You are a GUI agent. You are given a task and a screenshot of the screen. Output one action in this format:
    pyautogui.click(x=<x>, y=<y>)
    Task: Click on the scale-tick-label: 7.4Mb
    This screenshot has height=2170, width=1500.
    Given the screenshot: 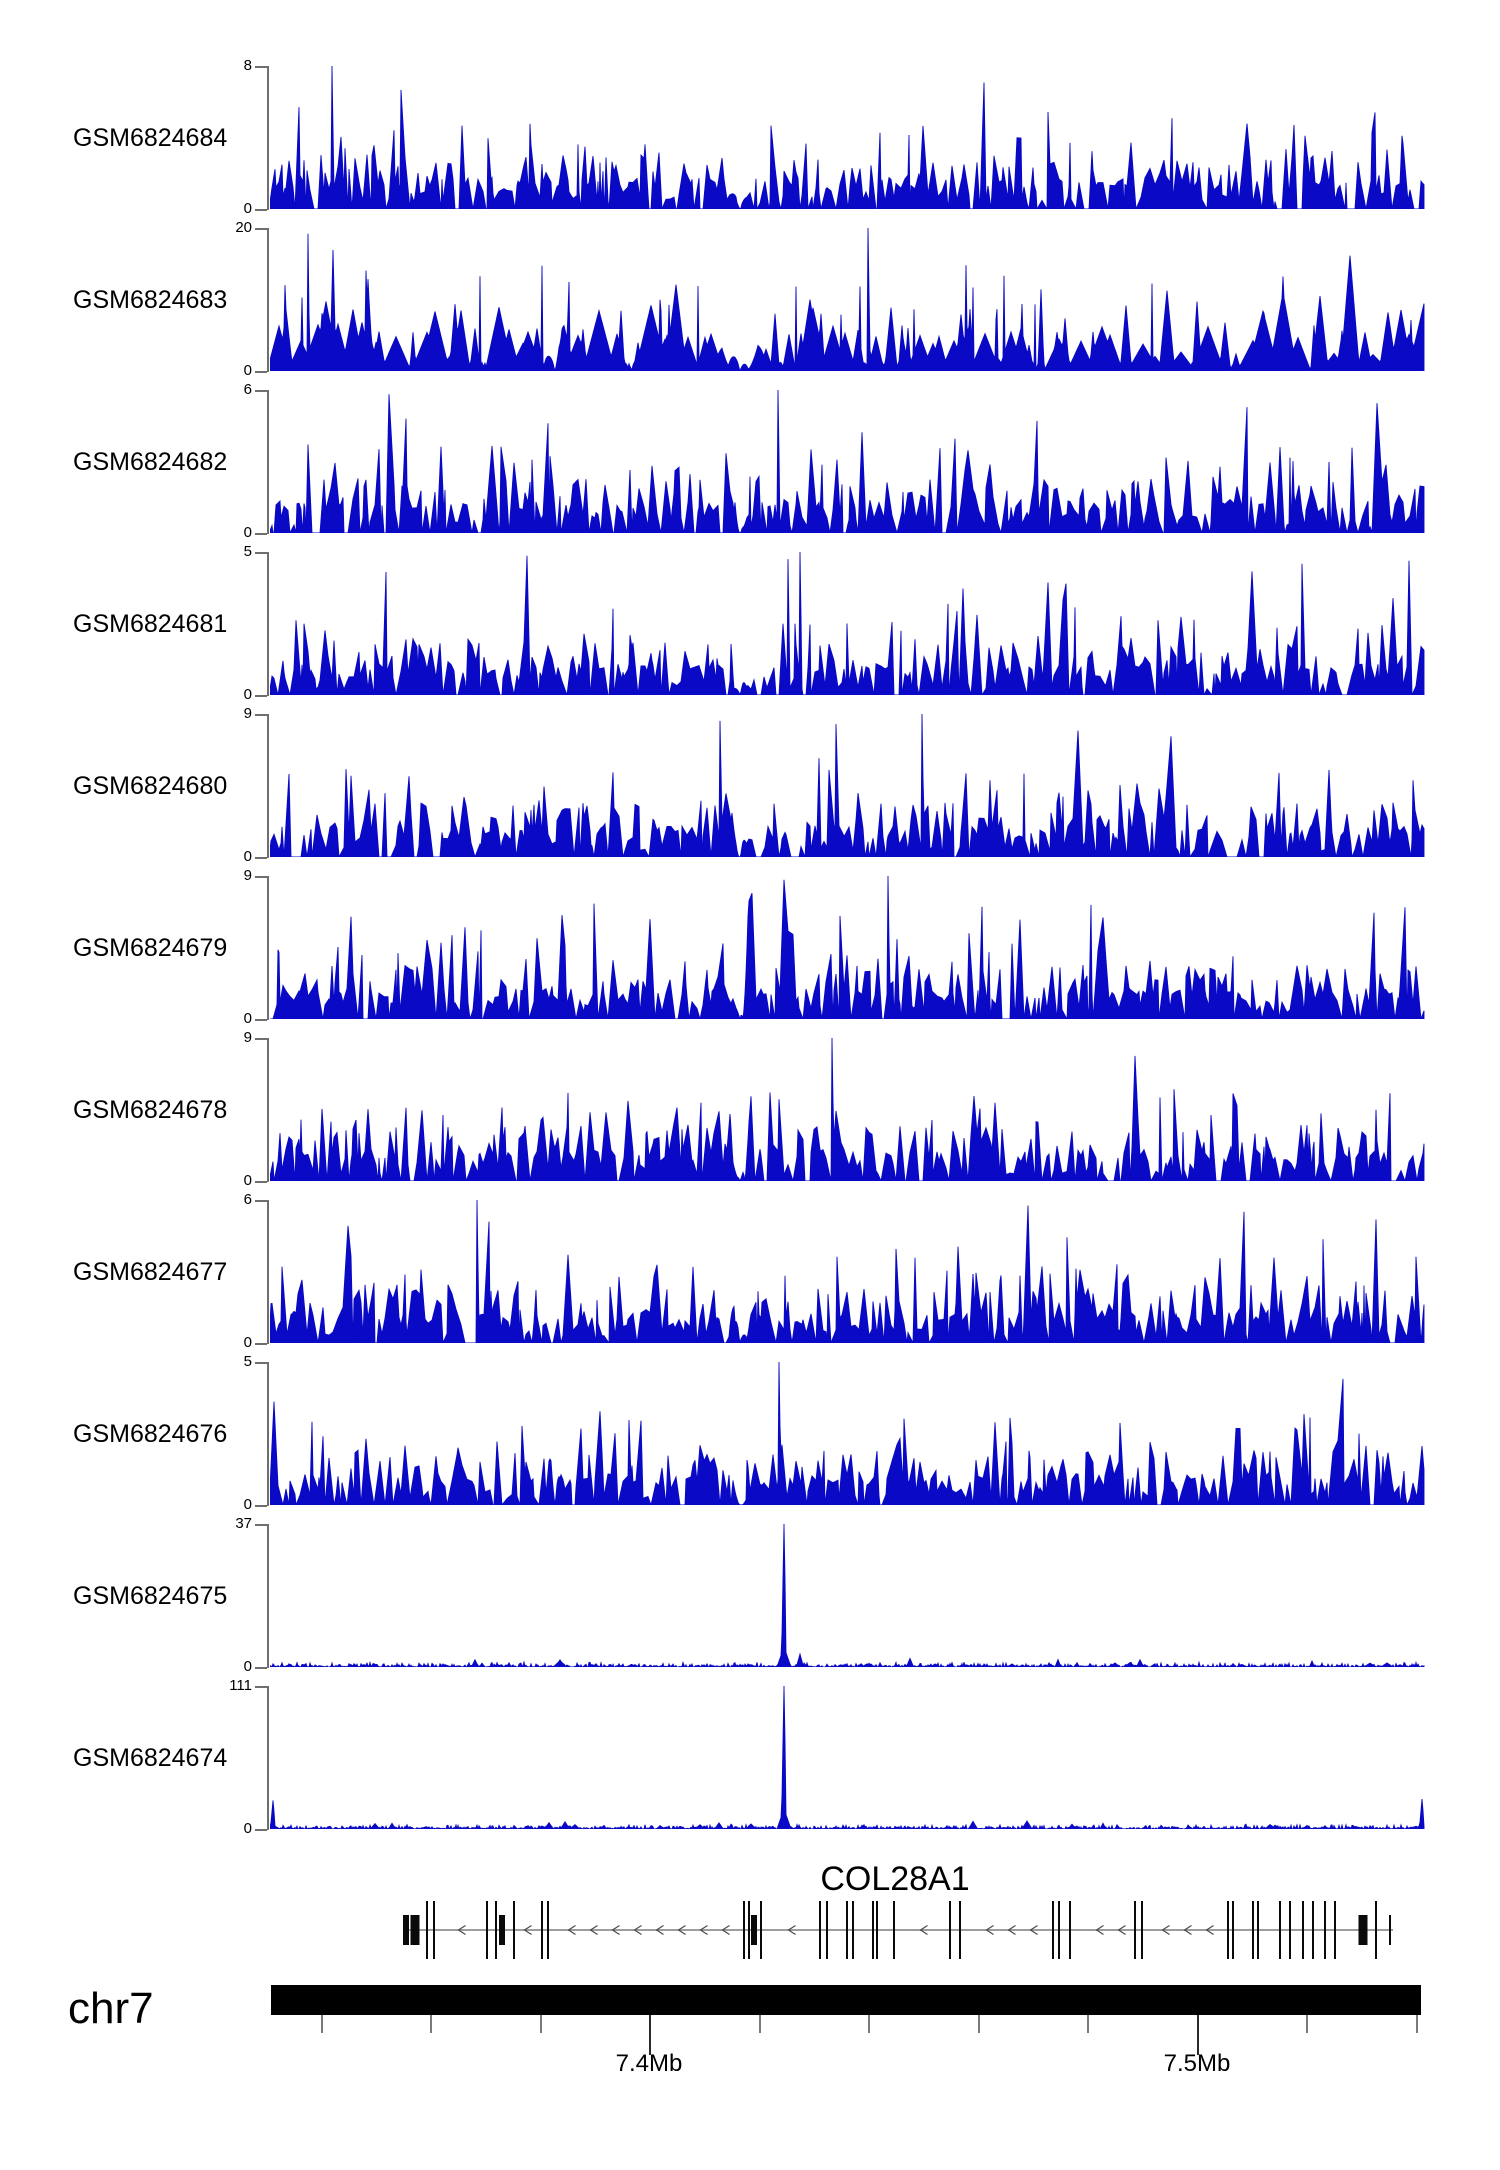 What is the action you would take?
    pyautogui.click(x=649, y=2063)
    